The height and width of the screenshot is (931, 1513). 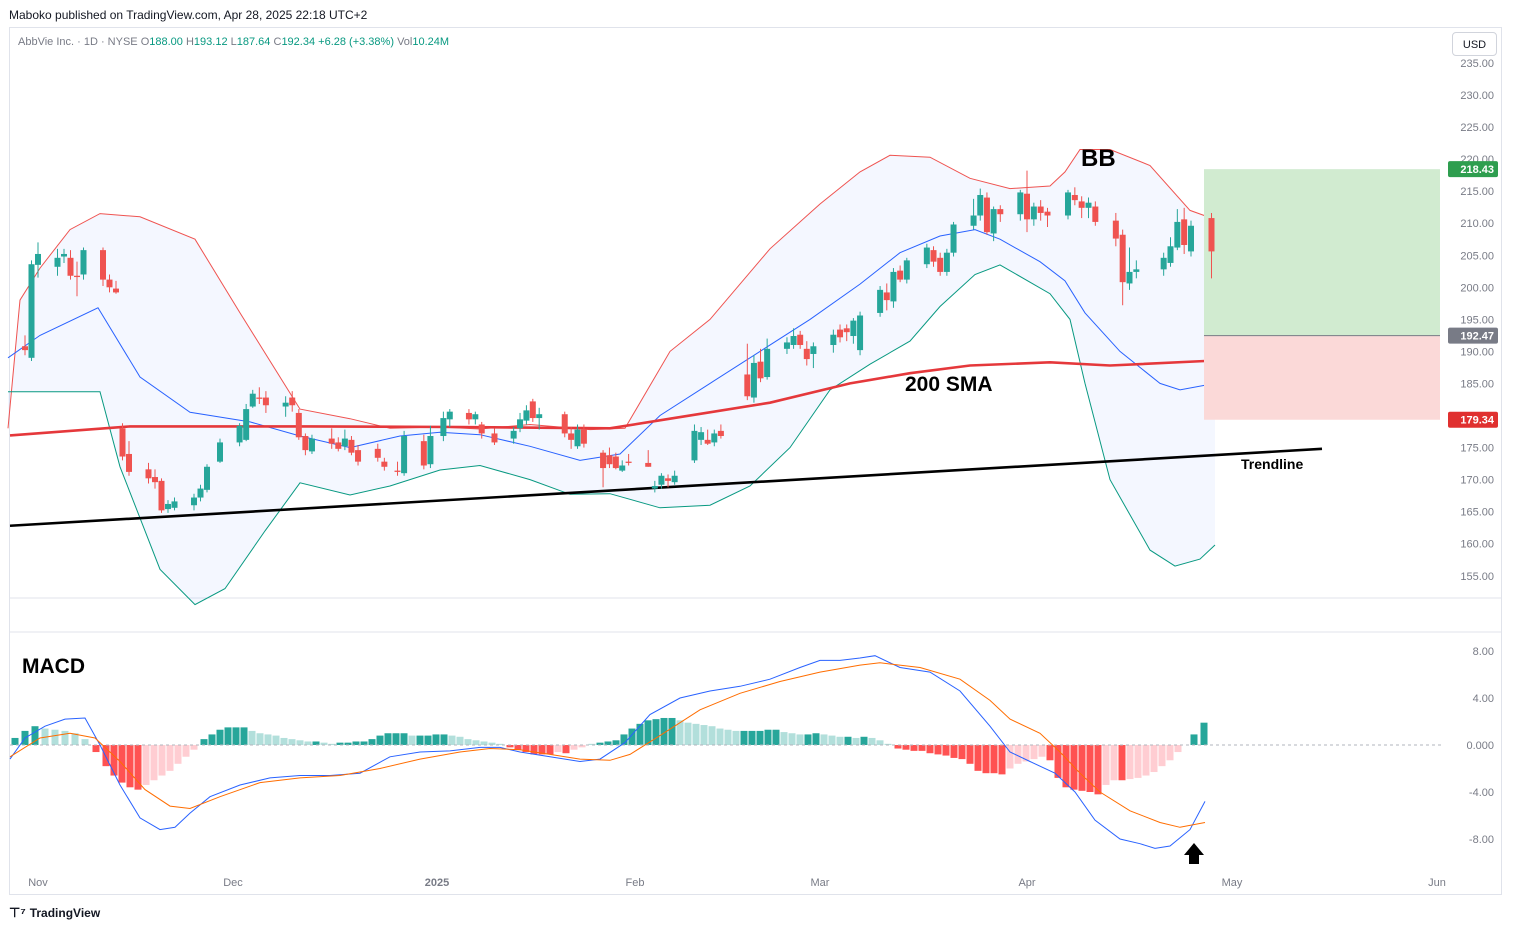 What do you see at coordinates (253, 42) in the screenshot?
I see `low-value: 187.64` at bounding box center [253, 42].